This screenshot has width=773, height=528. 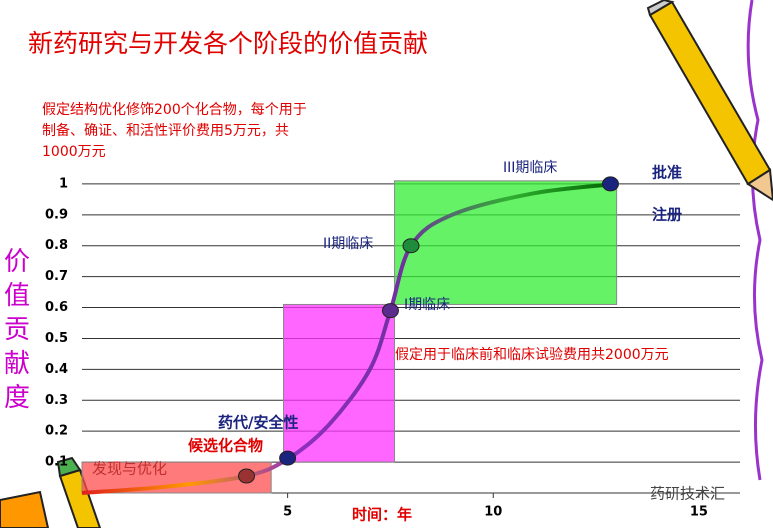 I want to click on stage-label: I期临床, so click(x=427, y=305).